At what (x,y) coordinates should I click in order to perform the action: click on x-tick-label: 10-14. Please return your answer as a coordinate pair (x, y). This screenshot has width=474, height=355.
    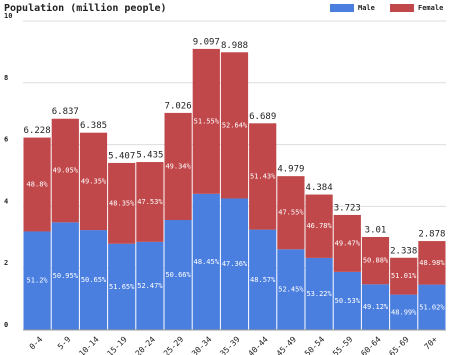
    Looking at the image, I should click on (89, 345).